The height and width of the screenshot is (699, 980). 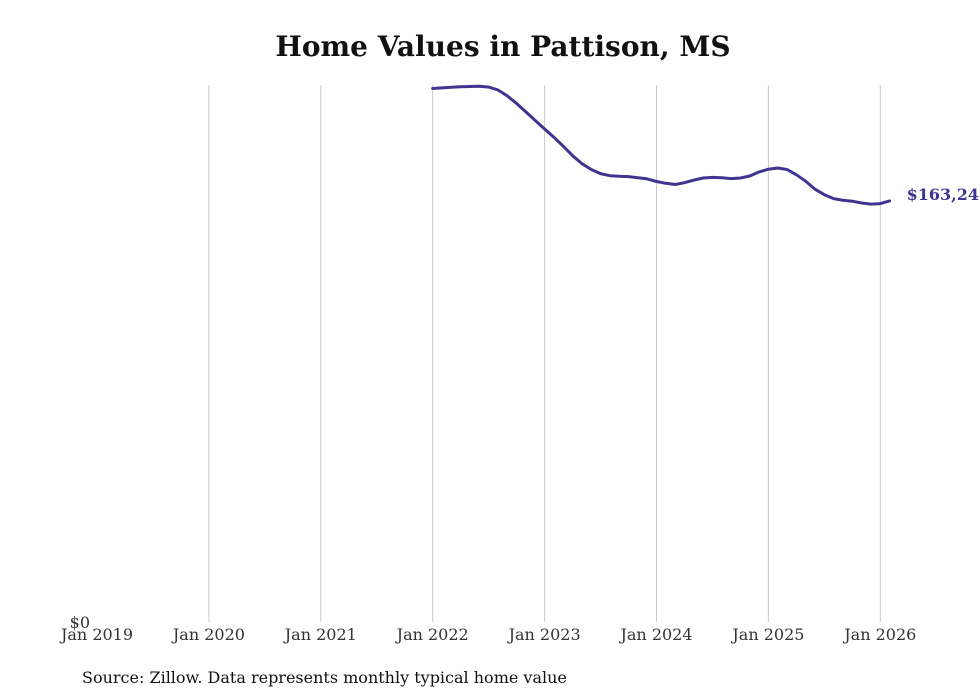 I want to click on x-tick-label: Jan 2024, so click(x=655, y=634).